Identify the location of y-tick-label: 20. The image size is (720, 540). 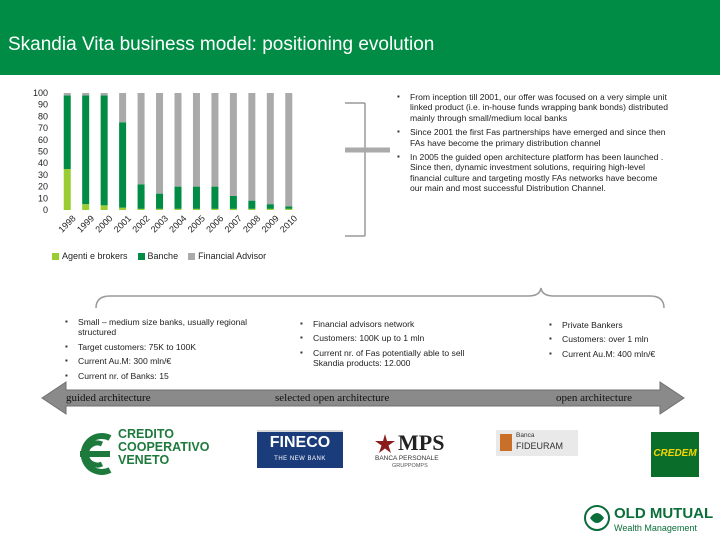
(43, 187).